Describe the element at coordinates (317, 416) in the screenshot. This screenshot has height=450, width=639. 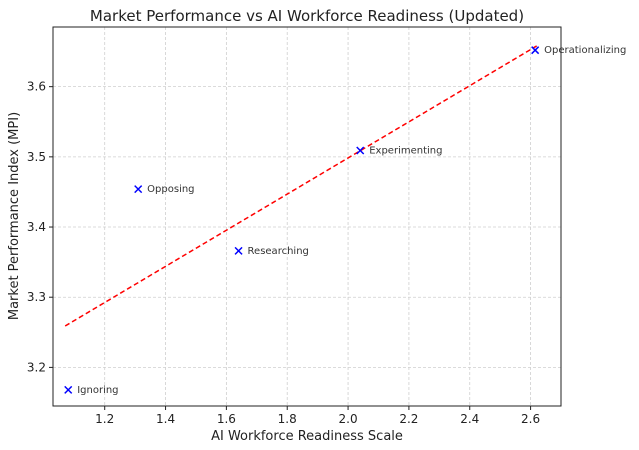
I see `x-axis-ticks: 1.2 1.4 1.6 1.8 2.0 2.2 2.4 2.6` at that location.